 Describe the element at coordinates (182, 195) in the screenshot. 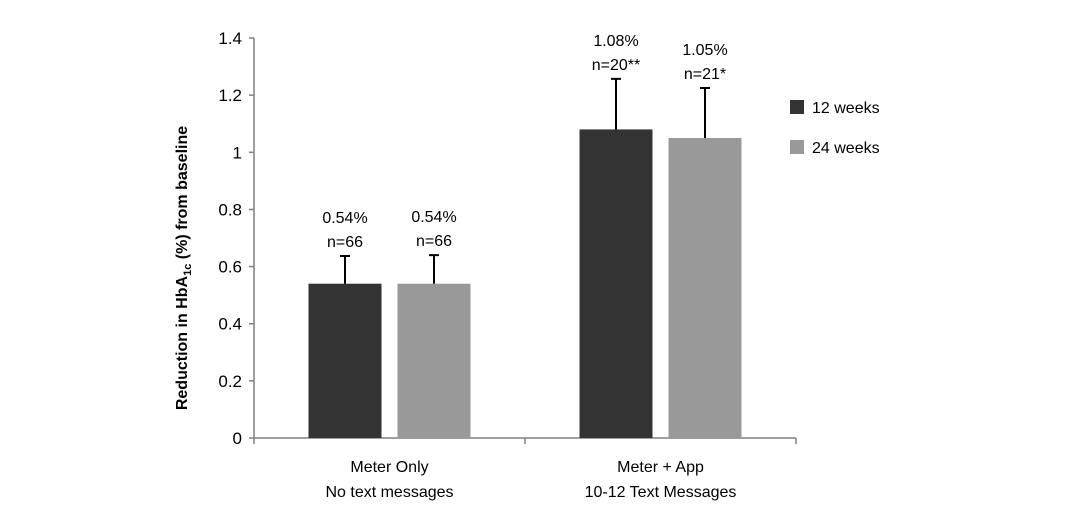

I see `y-axis-label-suffix: (%) from baseline` at that location.